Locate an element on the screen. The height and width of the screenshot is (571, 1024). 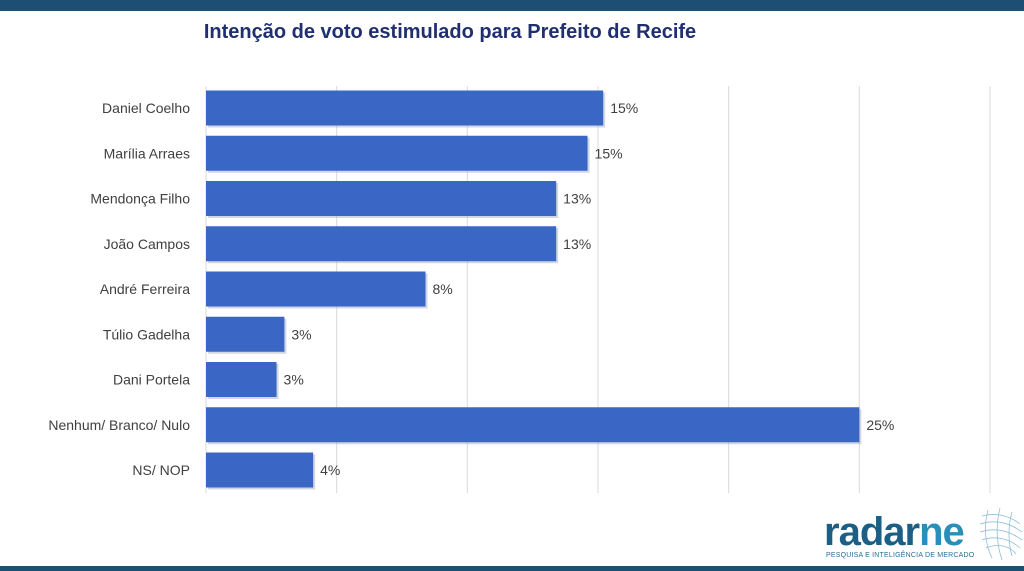
value-label: 25% is located at coordinates (880, 425).